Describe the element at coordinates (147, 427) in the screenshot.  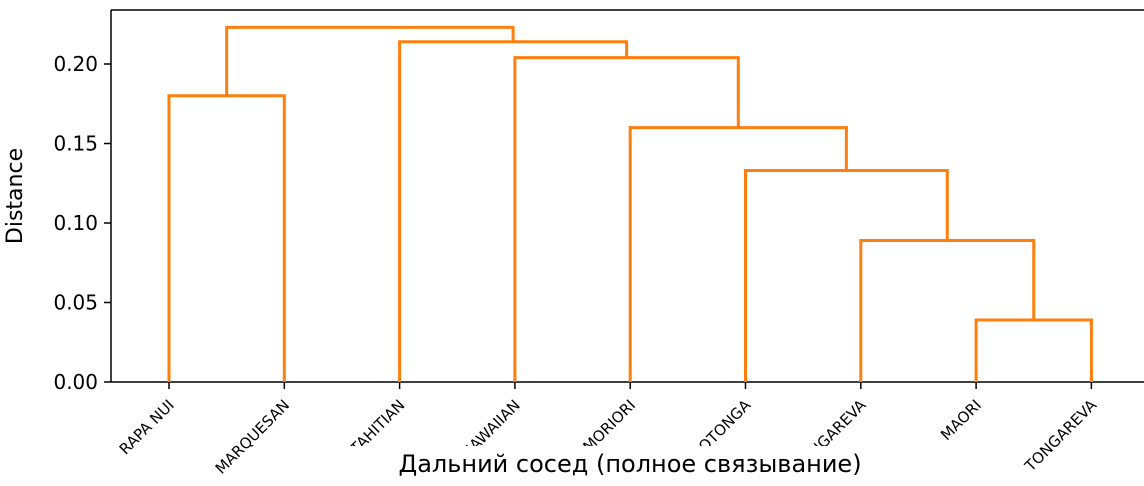
I see `leaf-label: RAPA NUI` at that location.